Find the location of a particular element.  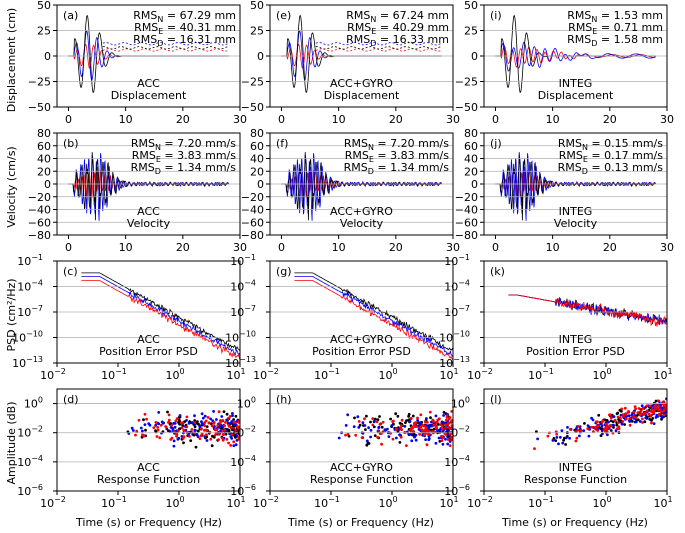

method-title: INTEG is located at coordinates (576, 467).